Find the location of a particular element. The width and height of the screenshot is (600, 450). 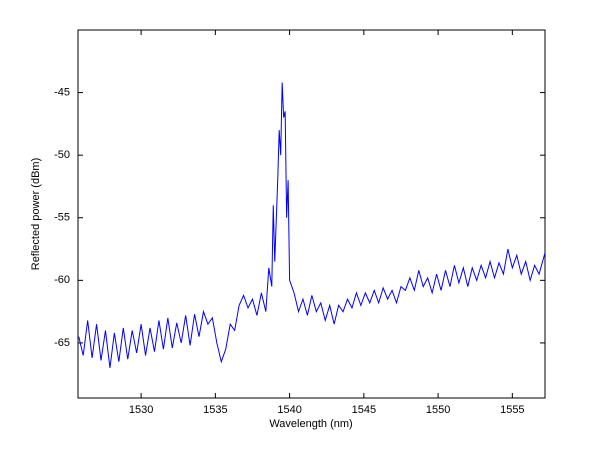

y-tick-label: -50 is located at coordinates (62, 155).